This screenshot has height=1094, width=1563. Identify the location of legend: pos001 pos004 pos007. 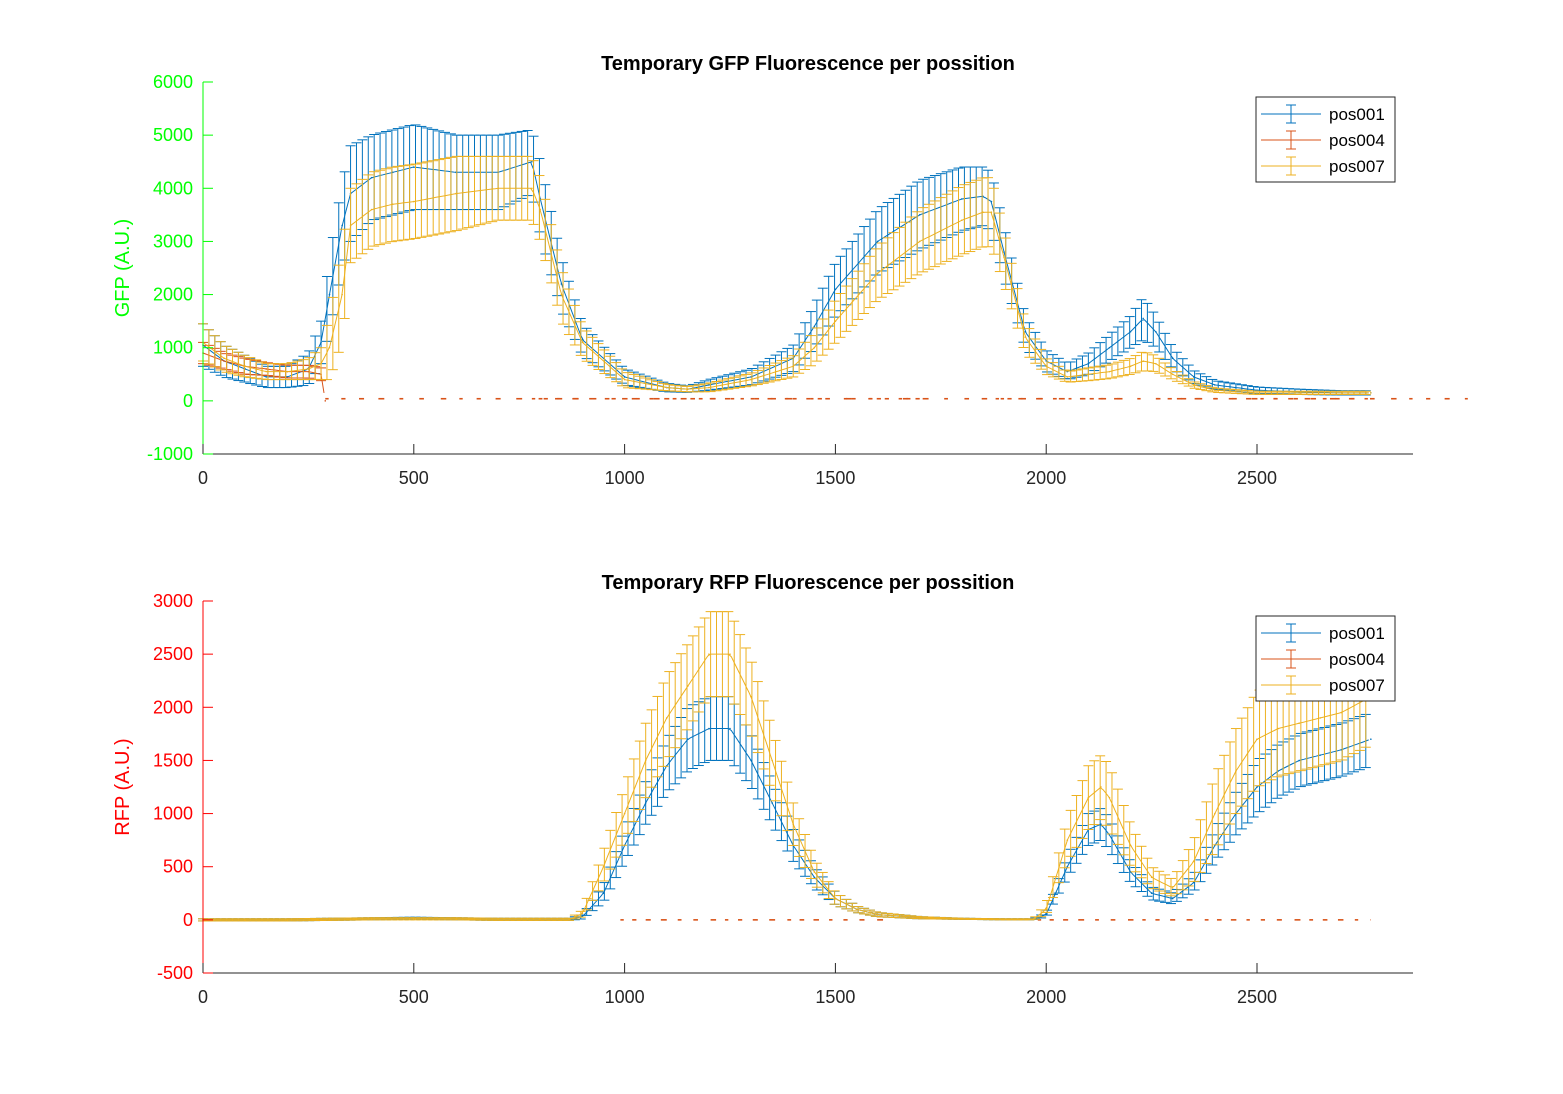
(1325, 658).